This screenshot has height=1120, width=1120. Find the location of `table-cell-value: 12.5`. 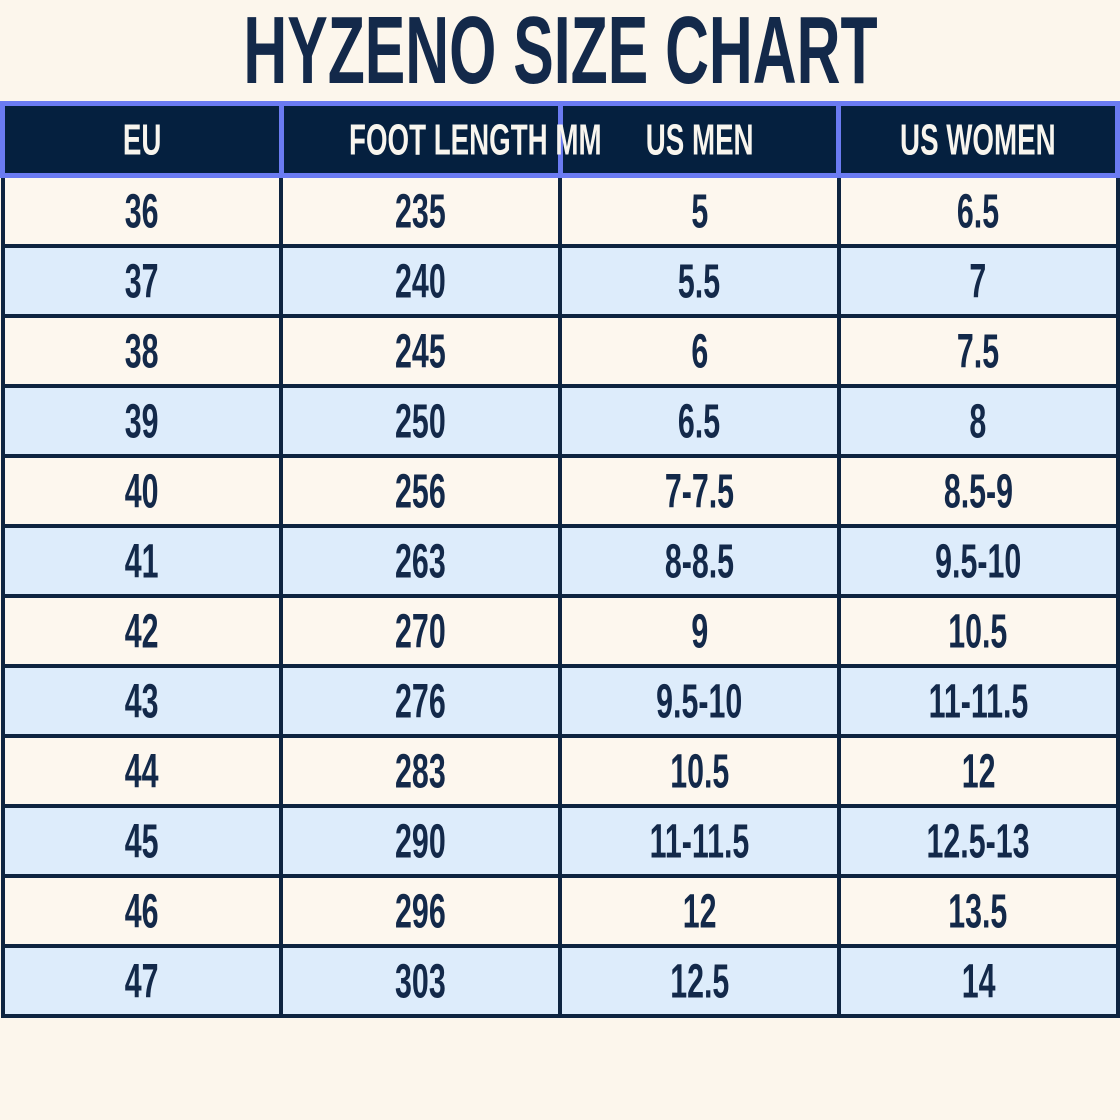

table-cell-value: 12.5 is located at coordinates (699, 980).